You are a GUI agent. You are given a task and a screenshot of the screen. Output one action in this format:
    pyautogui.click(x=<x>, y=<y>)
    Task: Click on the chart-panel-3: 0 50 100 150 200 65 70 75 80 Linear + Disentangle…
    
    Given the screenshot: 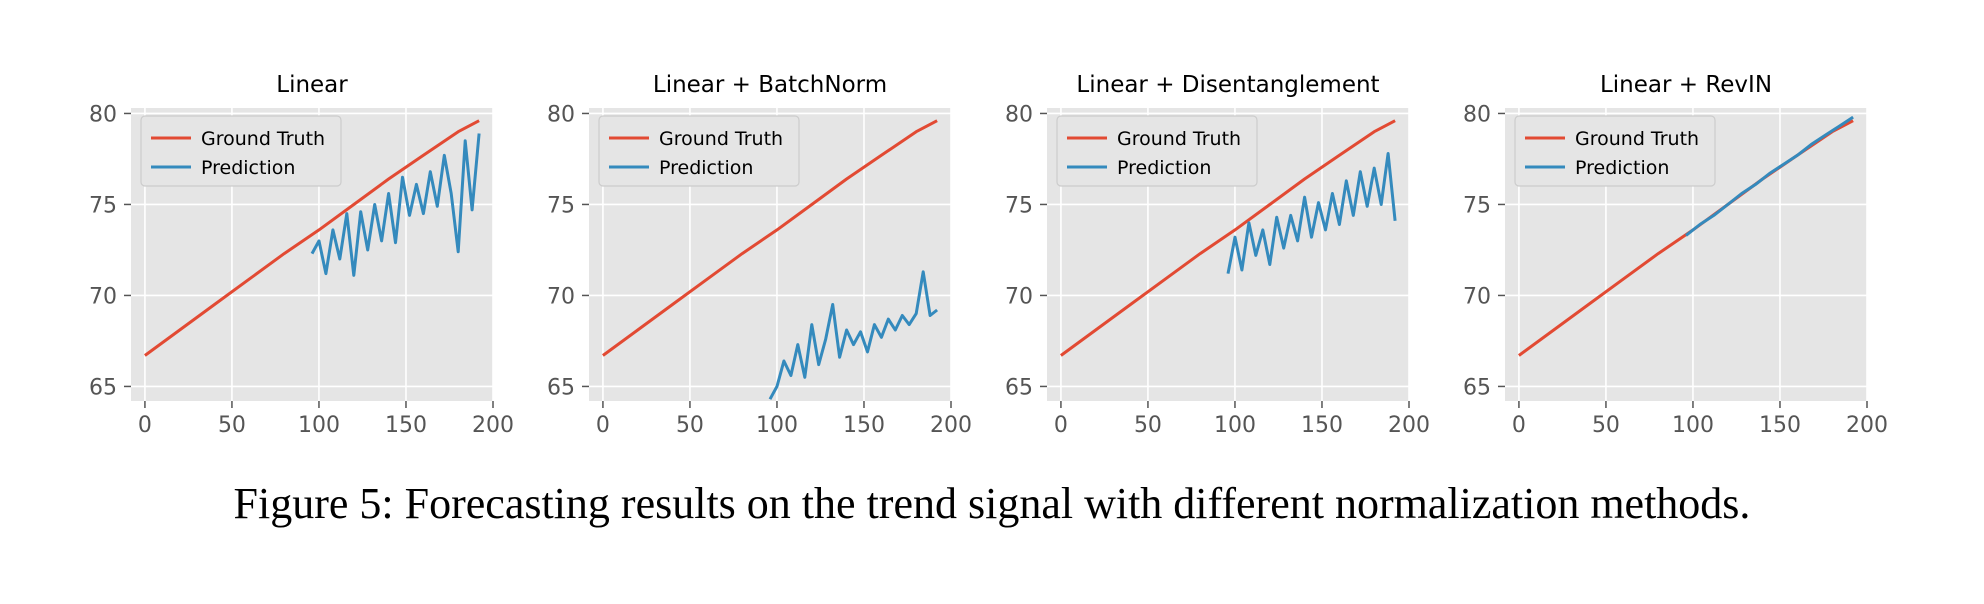 What is the action you would take?
    pyautogui.click(x=1217, y=255)
    